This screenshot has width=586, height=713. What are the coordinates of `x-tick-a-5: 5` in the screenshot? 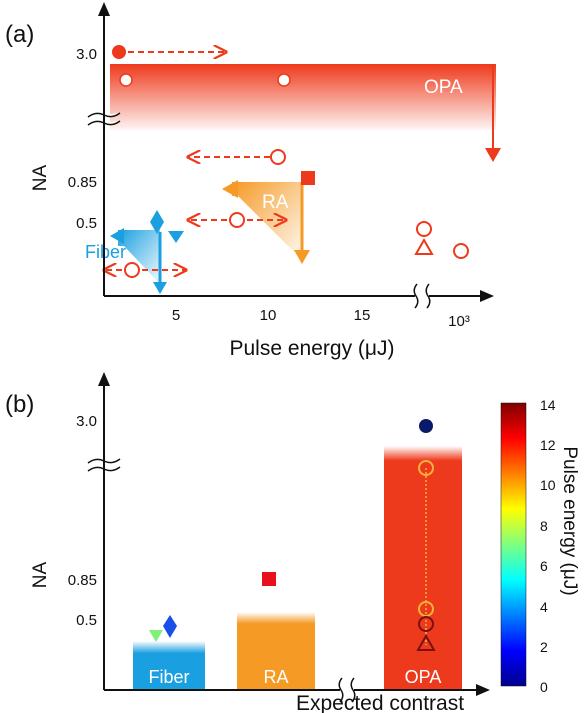 It's located at (176, 315).